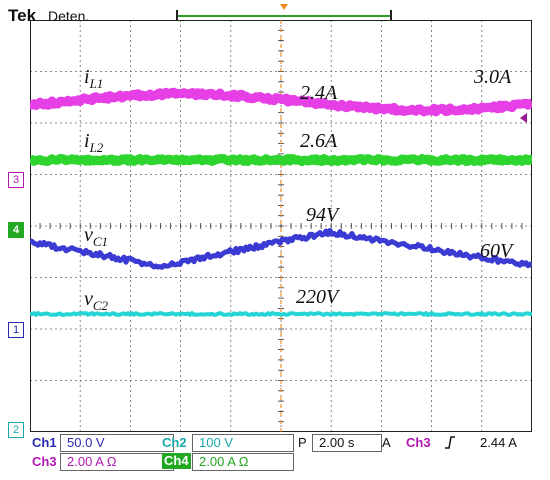 Image resolution: width=550 pixels, height=480 pixels. Describe the element at coordinates (281, 314) in the screenshot. I see `trace-vC2` at that location.